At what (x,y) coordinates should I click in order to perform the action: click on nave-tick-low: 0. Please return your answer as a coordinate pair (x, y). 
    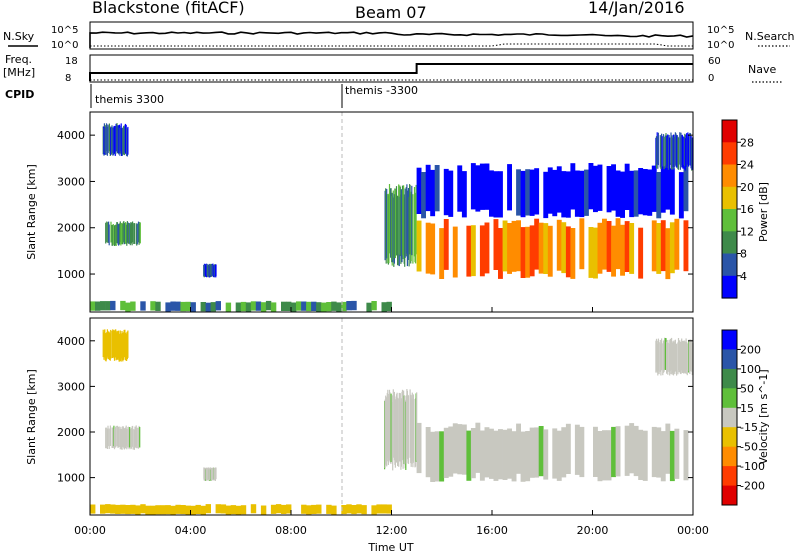
    Looking at the image, I should click on (711, 78).